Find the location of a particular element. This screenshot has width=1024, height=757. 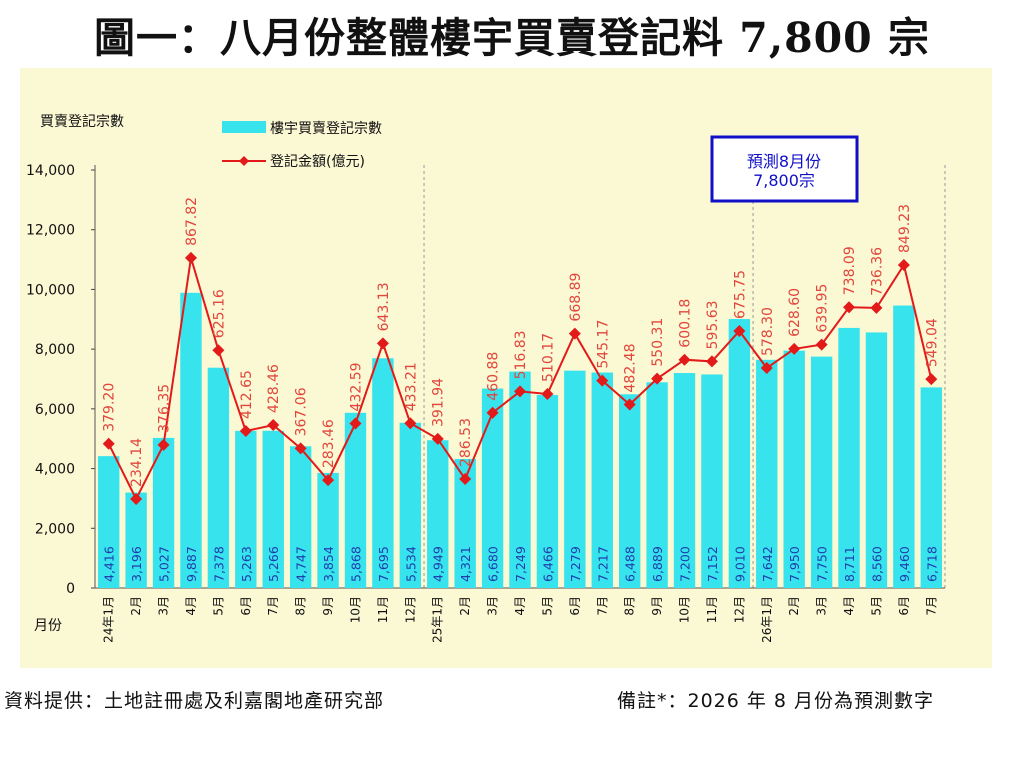

bar-value-label: 5,263 is located at coordinates (246, 564).